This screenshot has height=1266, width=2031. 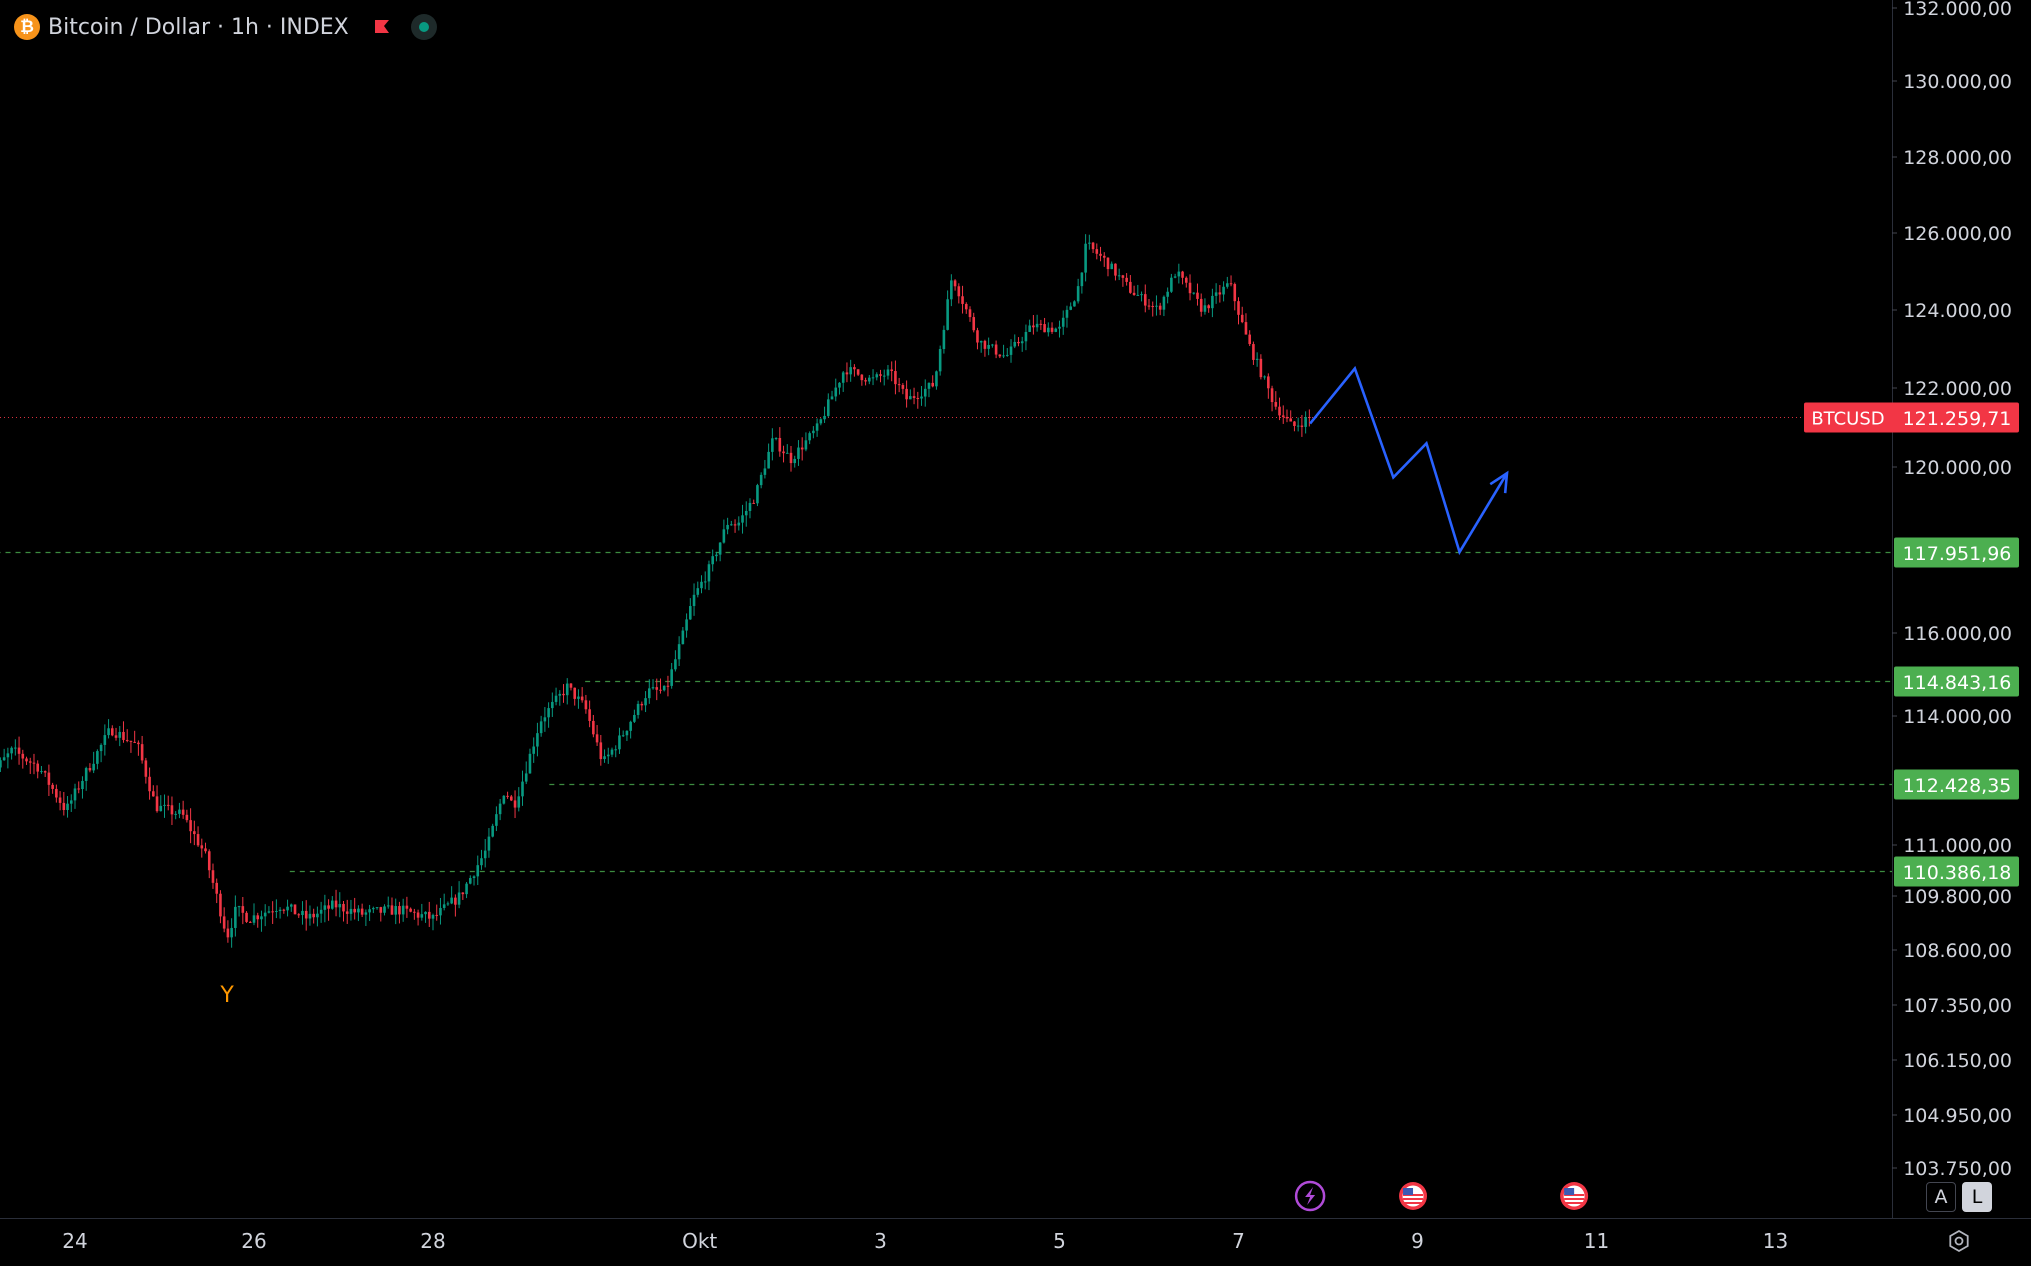 What do you see at coordinates (1941, 1197) in the screenshot?
I see `auto-scale-button: A` at bounding box center [1941, 1197].